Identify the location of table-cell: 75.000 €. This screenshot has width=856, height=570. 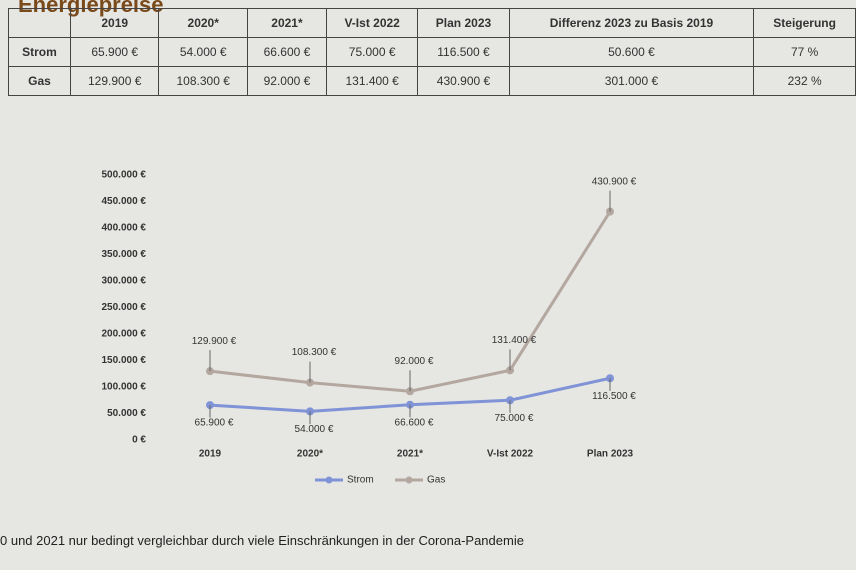
(372, 52).